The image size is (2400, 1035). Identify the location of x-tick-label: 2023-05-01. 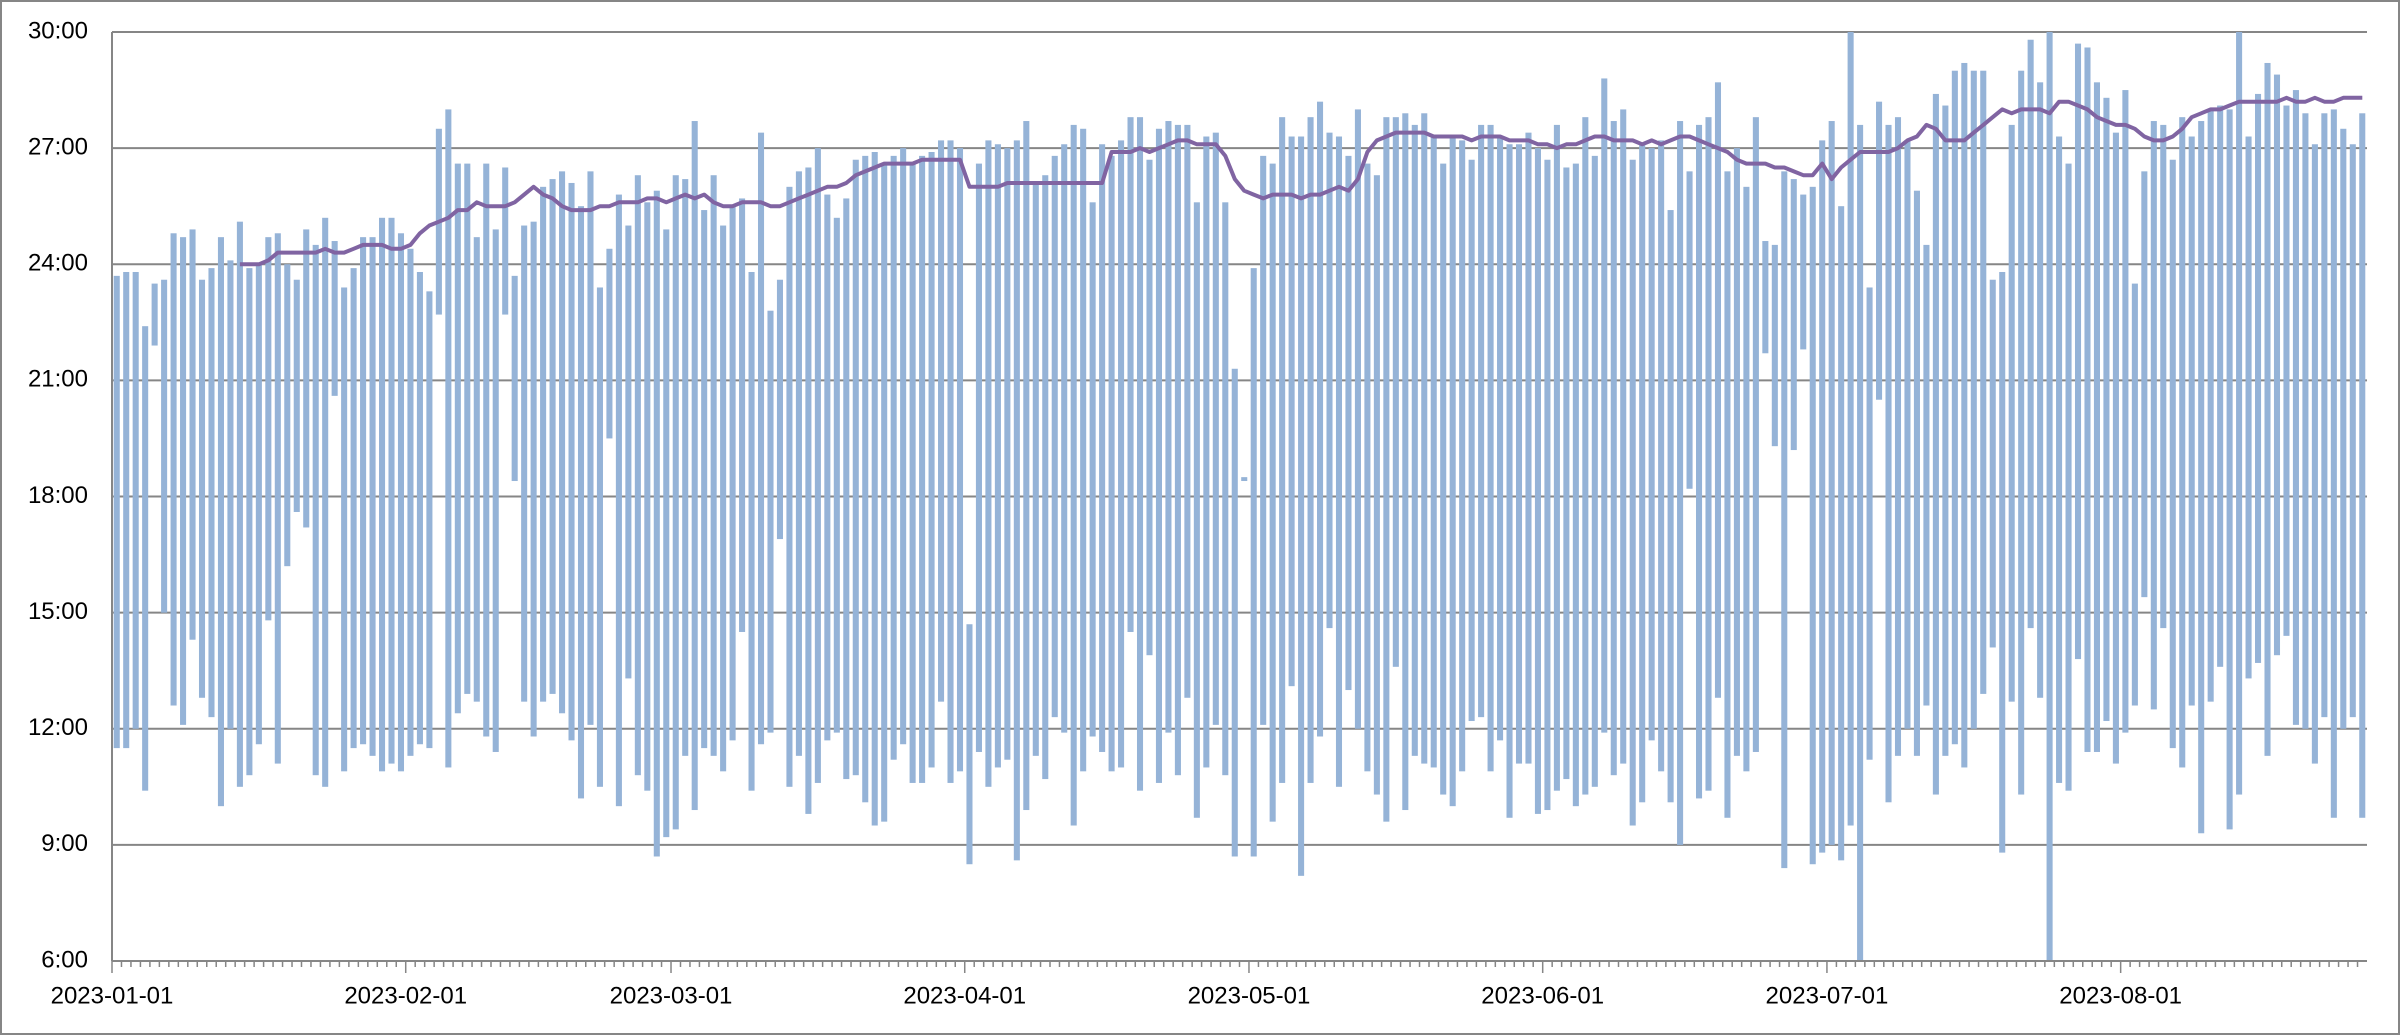
(1249, 995).